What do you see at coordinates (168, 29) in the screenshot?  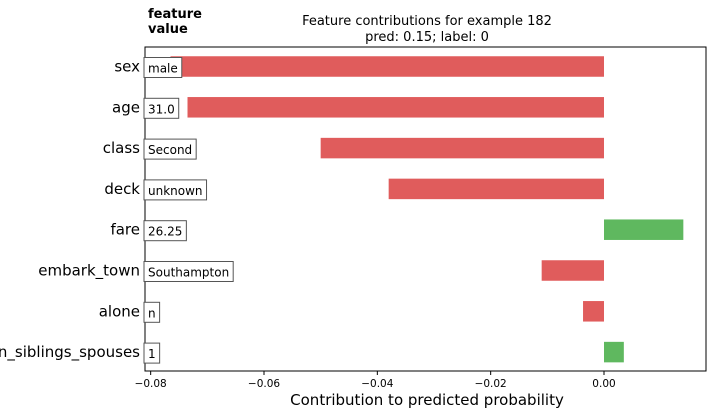 I see `header-label-value: value` at bounding box center [168, 29].